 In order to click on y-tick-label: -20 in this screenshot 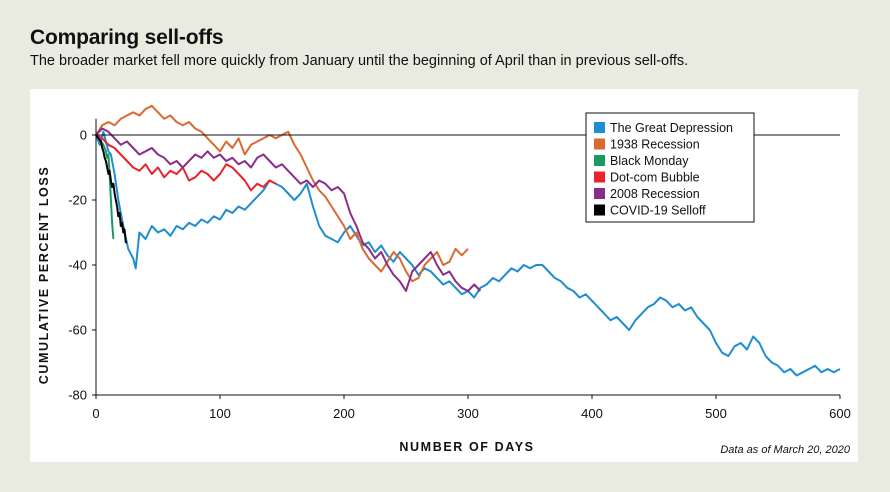, I will do `click(77, 200)`.